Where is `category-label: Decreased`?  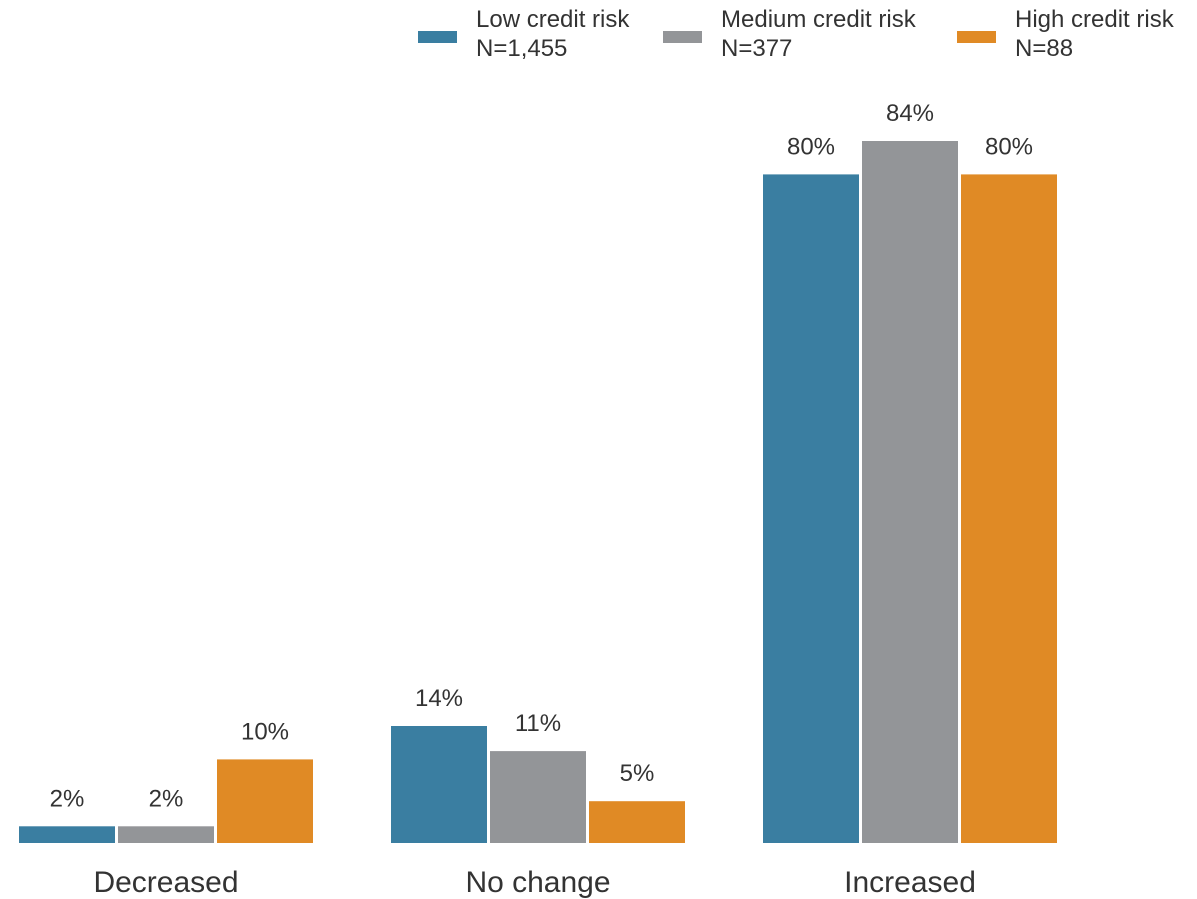 category-label: Decreased is located at coordinates (165, 882).